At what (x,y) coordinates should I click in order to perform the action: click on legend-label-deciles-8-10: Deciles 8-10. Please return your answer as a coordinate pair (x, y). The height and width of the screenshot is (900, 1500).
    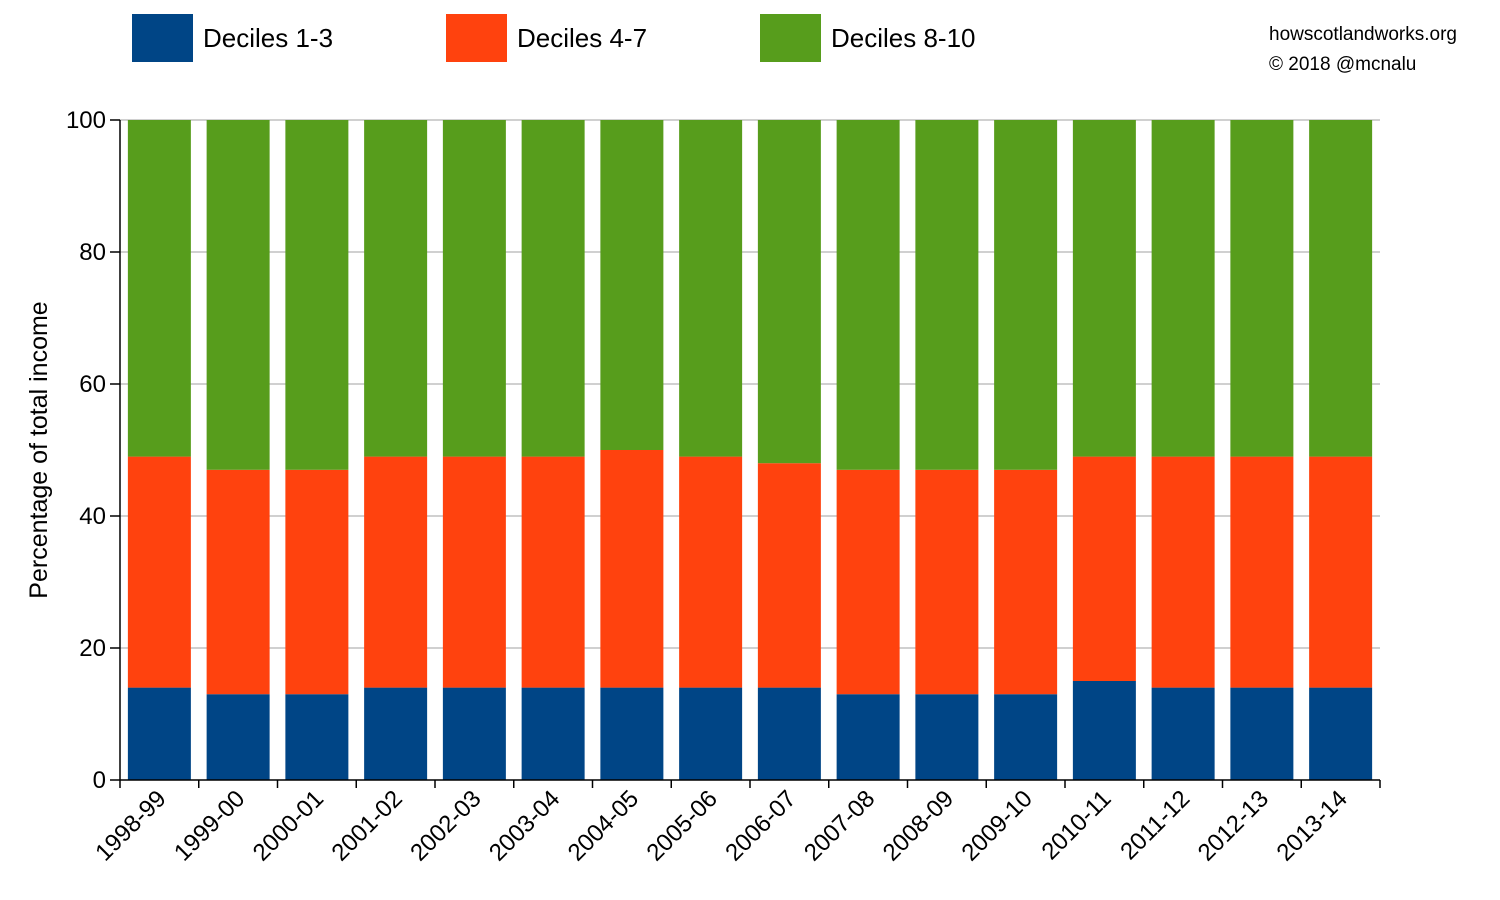
    Looking at the image, I should click on (903, 38).